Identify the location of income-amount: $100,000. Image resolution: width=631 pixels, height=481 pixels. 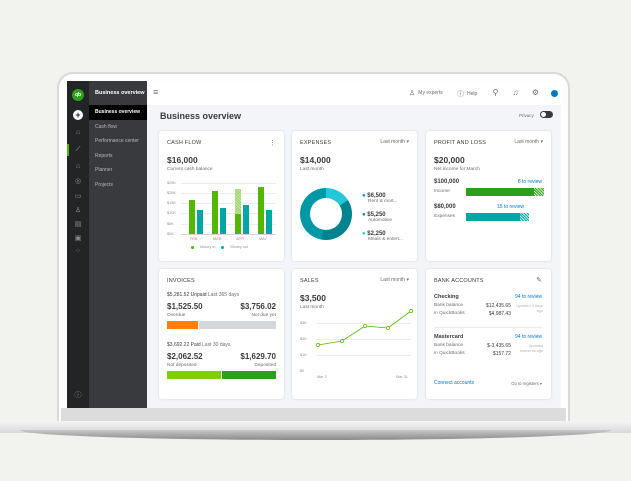
(447, 182).